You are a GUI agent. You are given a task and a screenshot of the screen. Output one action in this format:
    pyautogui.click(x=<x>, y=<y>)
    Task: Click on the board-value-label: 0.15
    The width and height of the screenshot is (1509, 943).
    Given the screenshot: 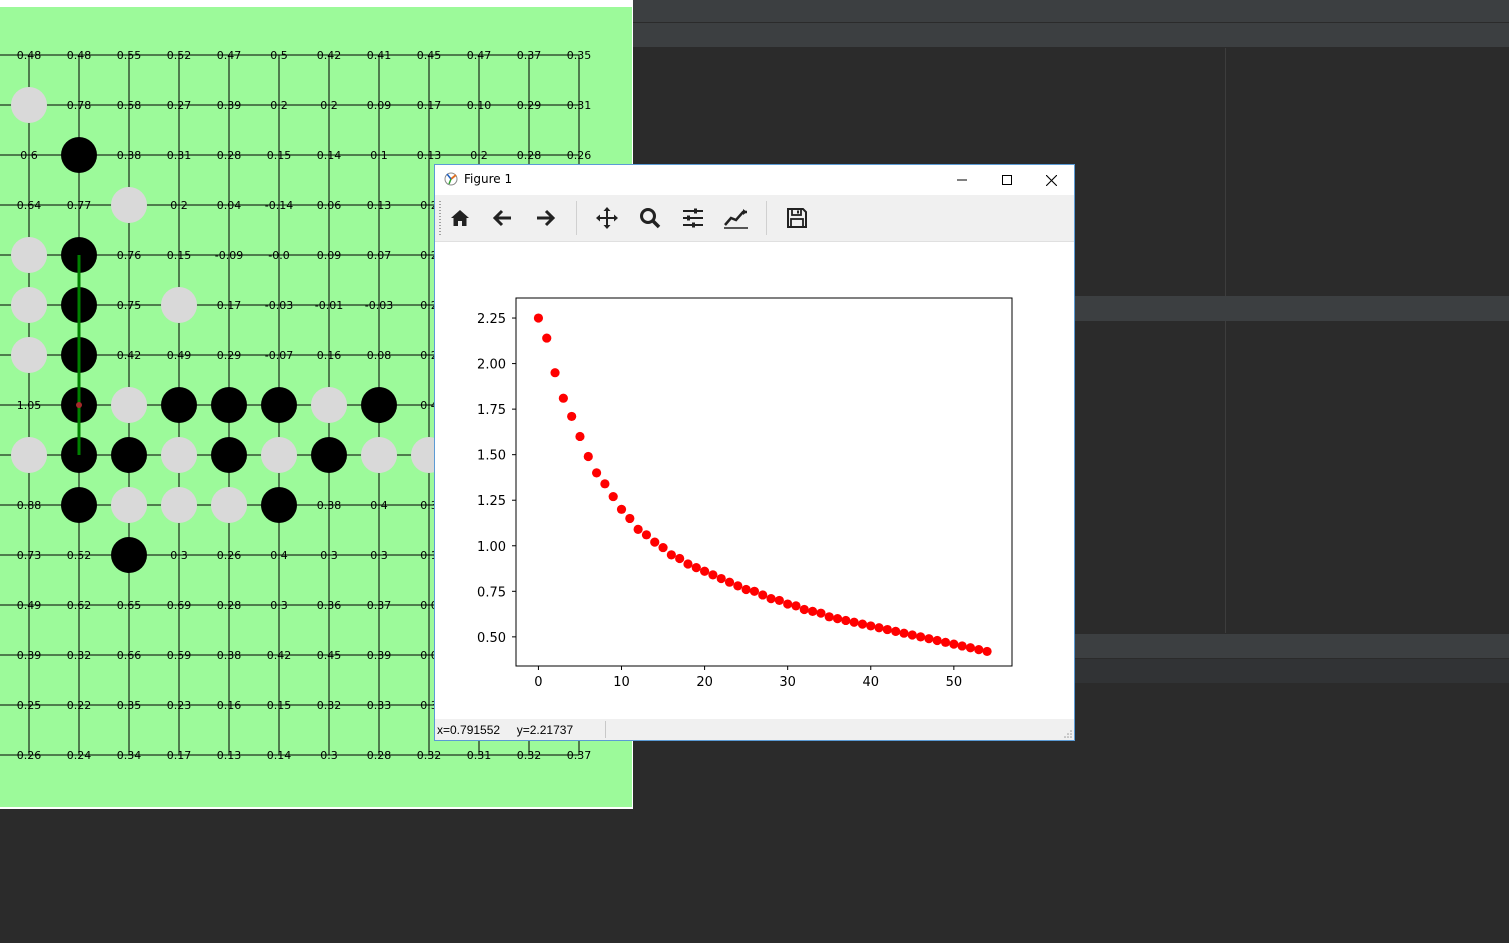 What is the action you would take?
    pyautogui.click(x=279, y=155)
    